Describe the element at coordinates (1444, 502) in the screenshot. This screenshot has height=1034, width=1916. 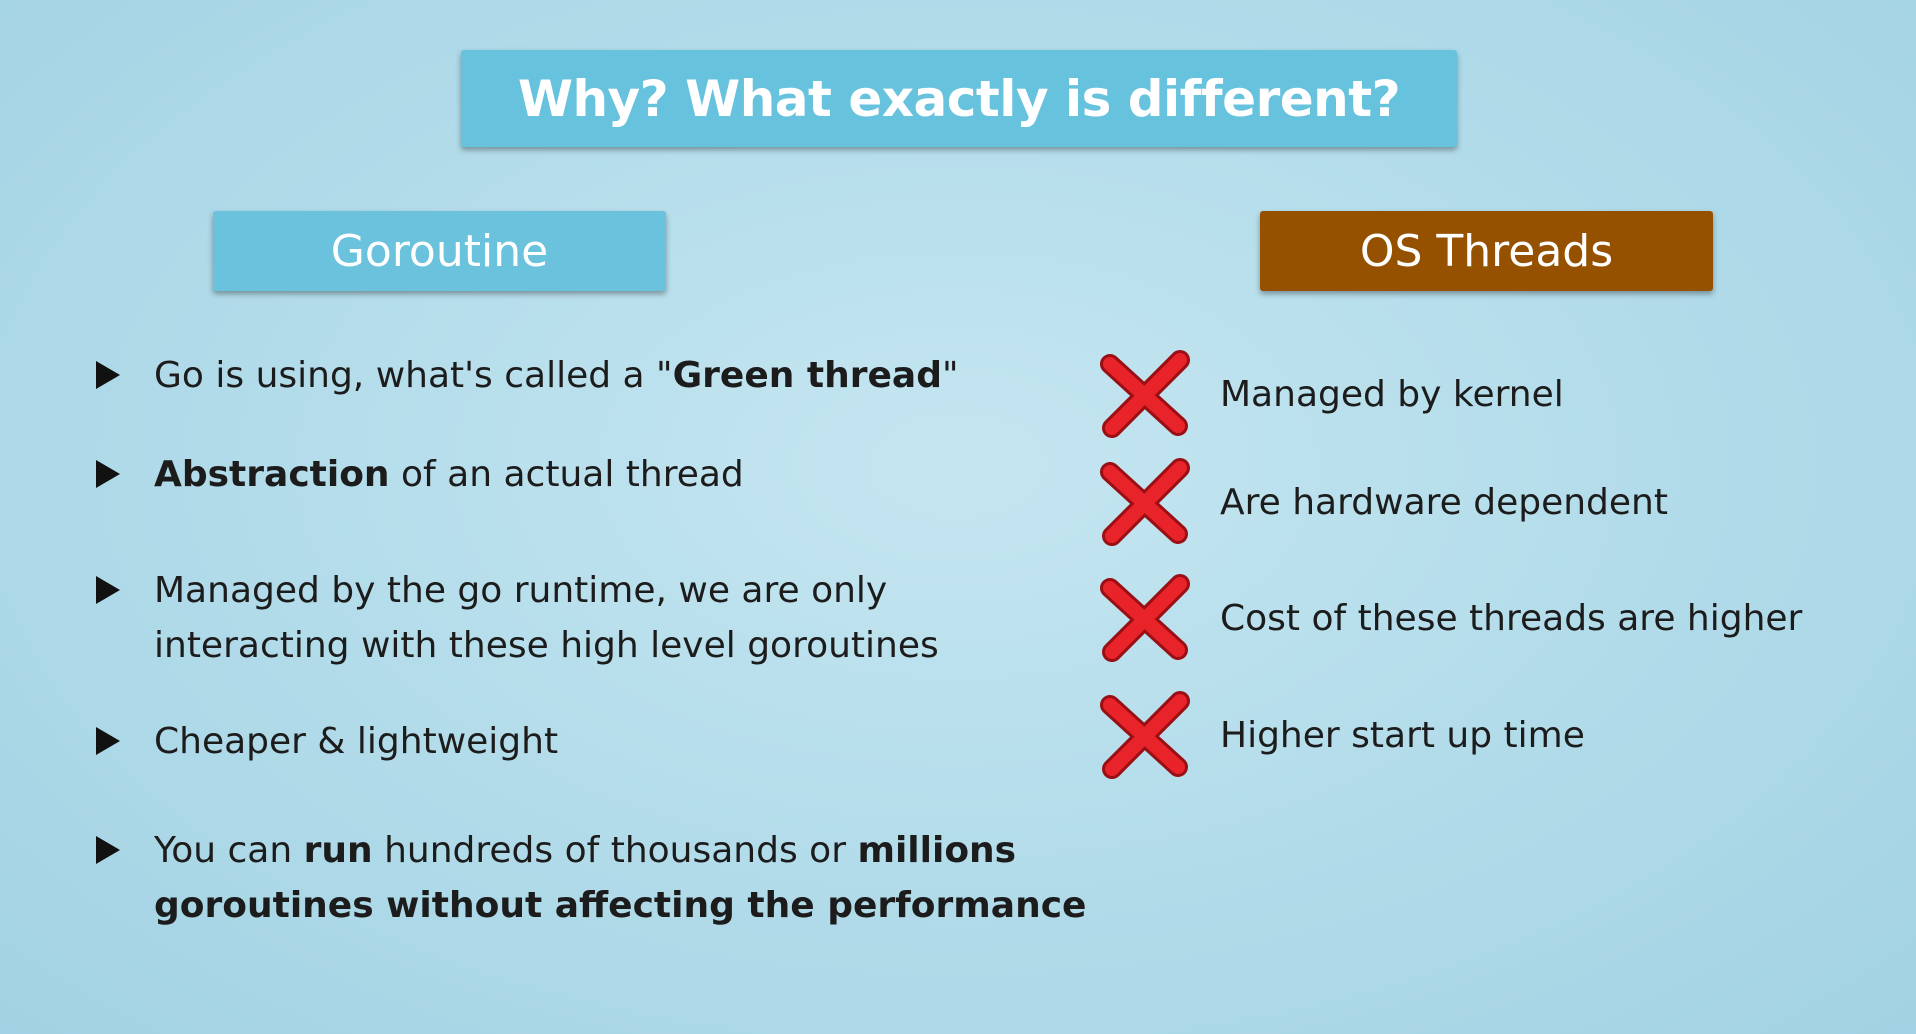
I see `os-threads-item-label: Are hardware dependent` at that location.